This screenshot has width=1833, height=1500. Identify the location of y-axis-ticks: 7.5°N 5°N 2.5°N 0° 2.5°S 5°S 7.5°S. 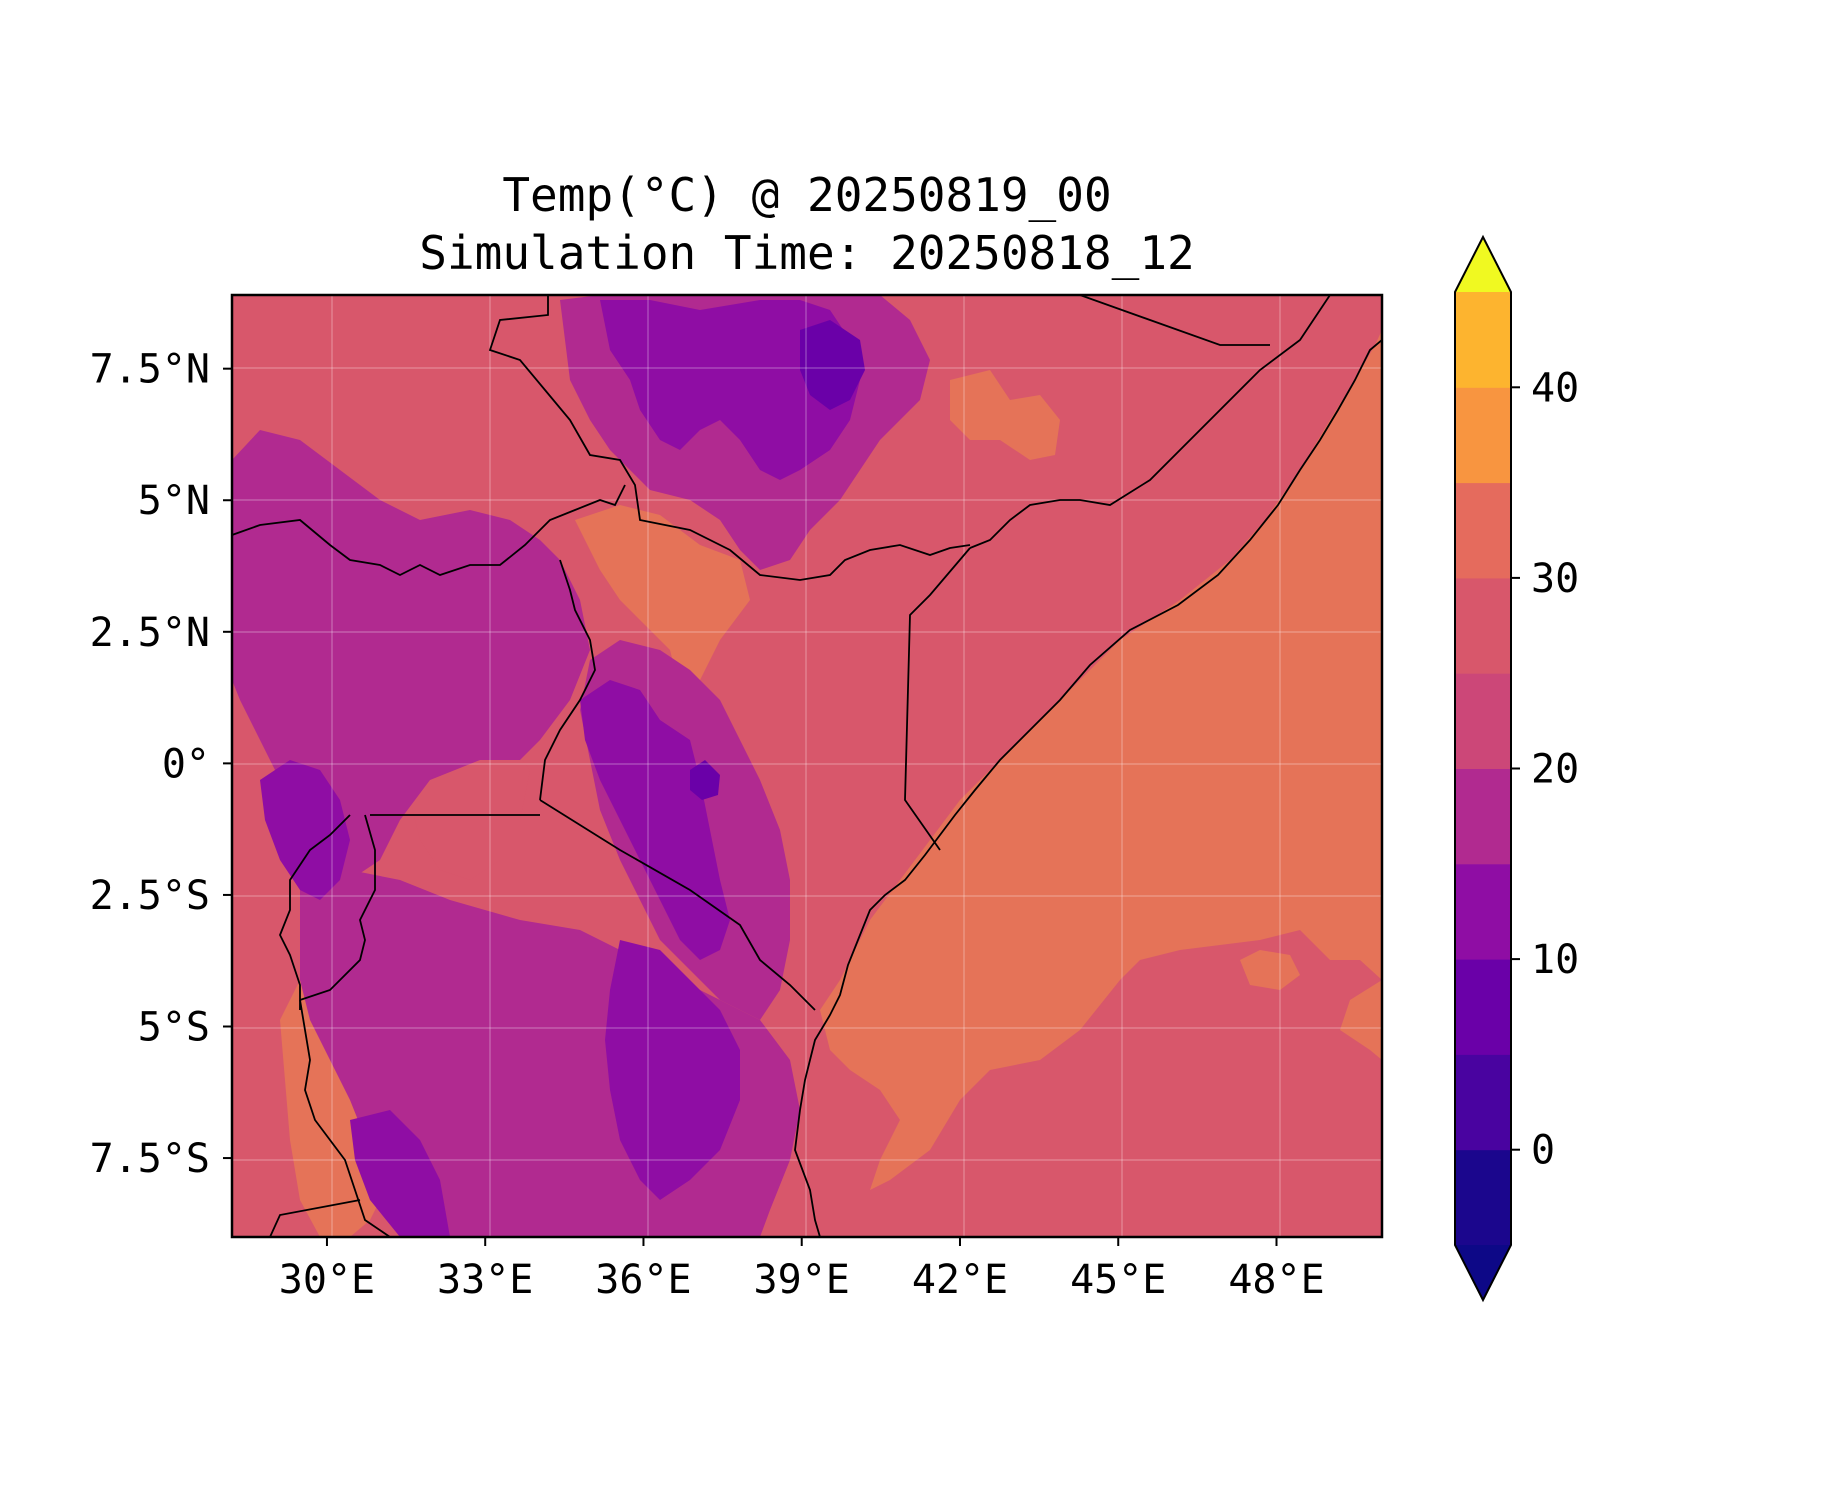
(161, 764).